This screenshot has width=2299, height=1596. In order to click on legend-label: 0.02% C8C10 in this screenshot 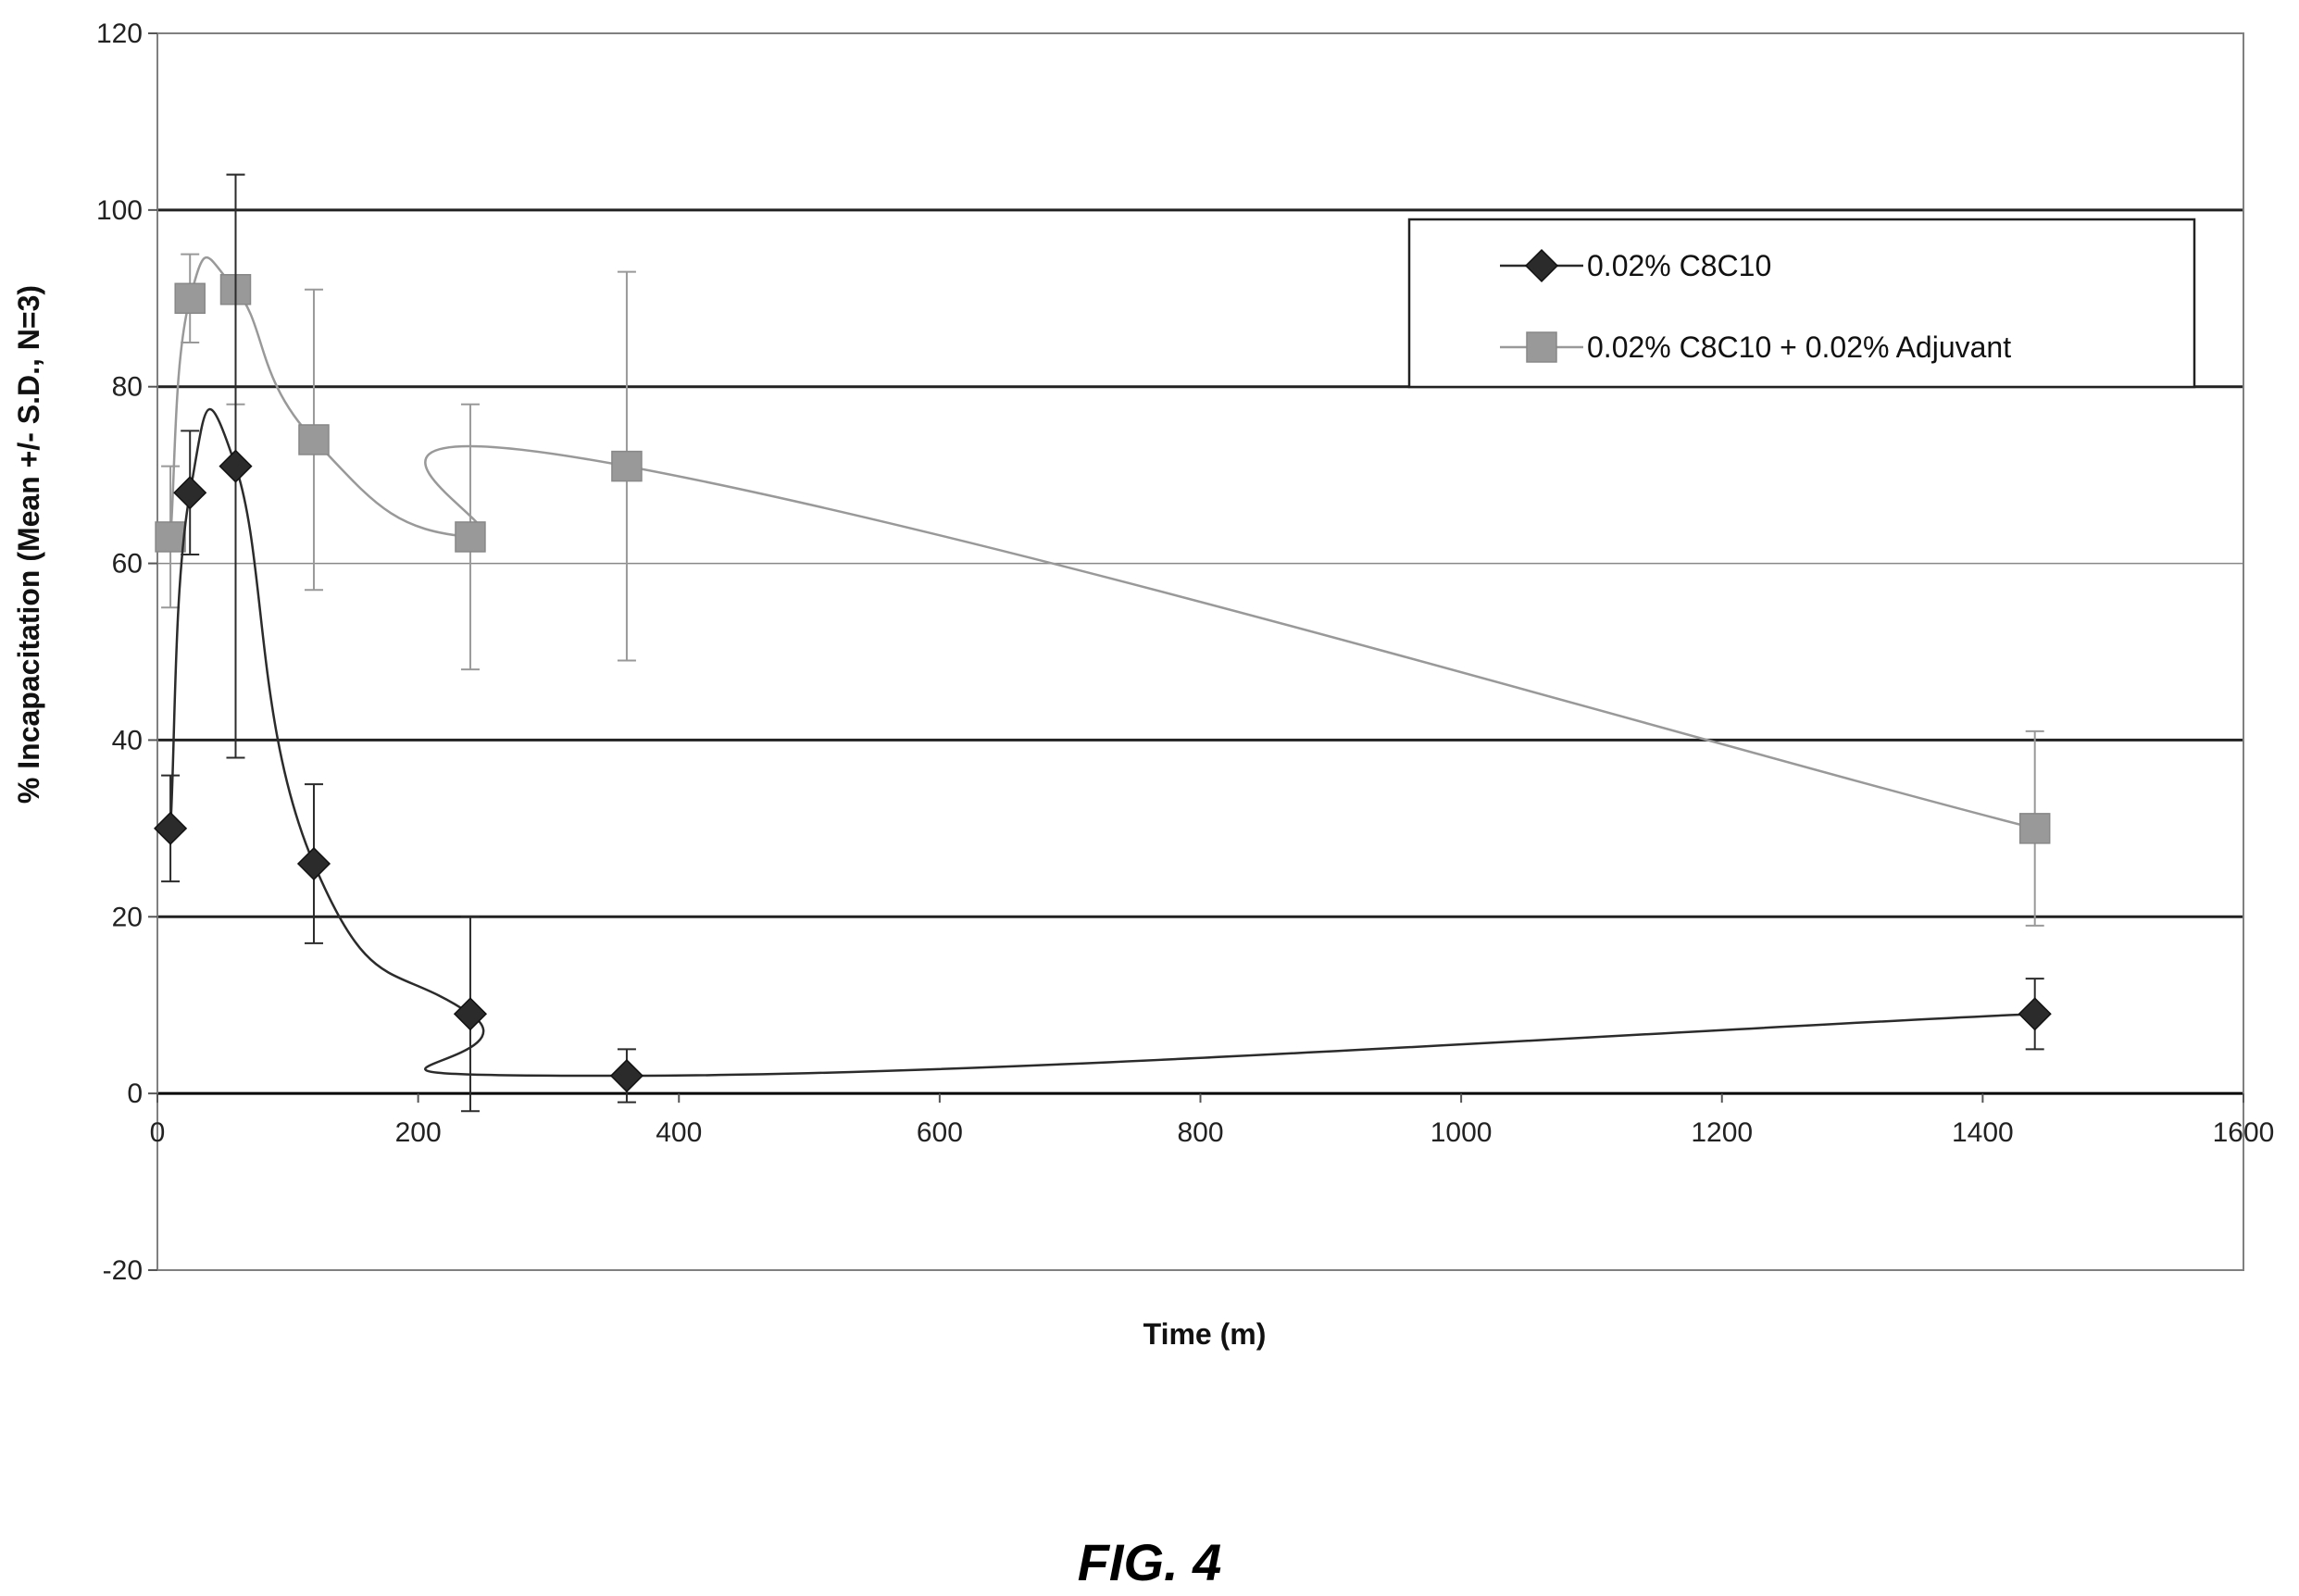, I will do `click(1679, 265)`.